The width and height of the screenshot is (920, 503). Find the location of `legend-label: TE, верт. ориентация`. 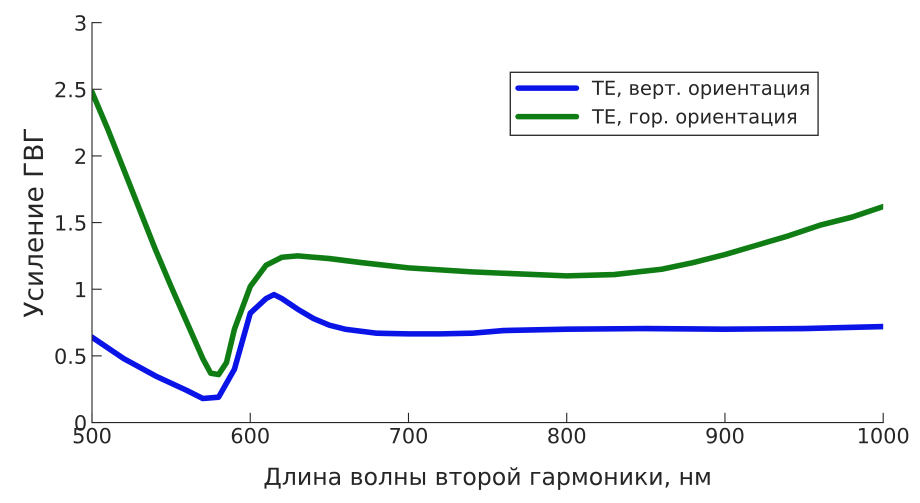

legend-label: TE, верт. ориентация is located at coordinates (700, 89).